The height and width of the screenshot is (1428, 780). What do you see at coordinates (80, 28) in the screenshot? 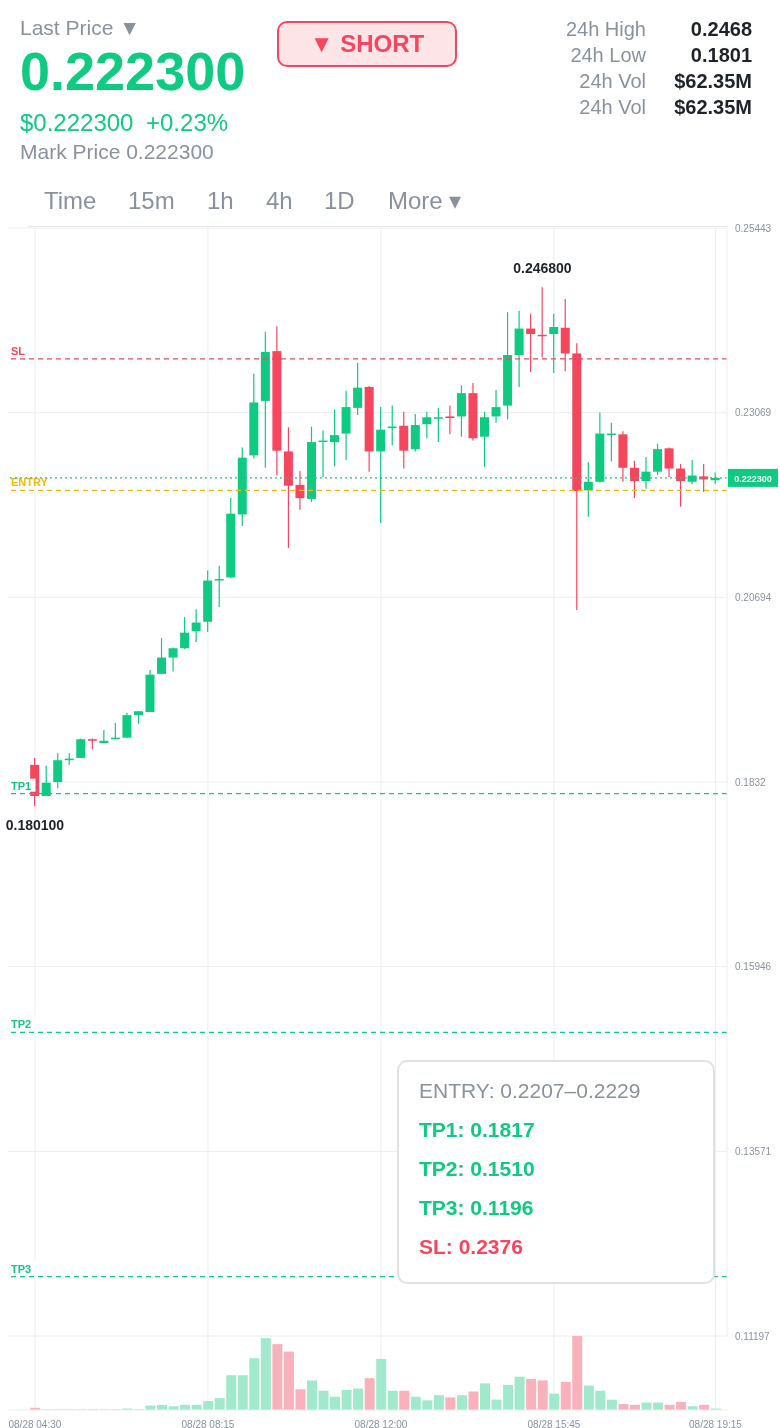
I see `text: Last Price ▼` at bounding box center [80, 28].